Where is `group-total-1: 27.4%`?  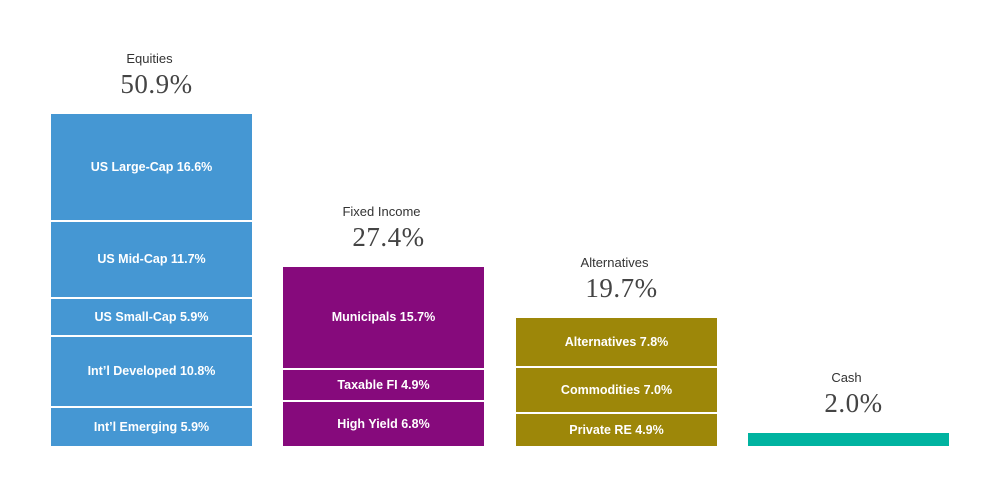
group-total-1: 27.4% is located at coordinates (388, 237).